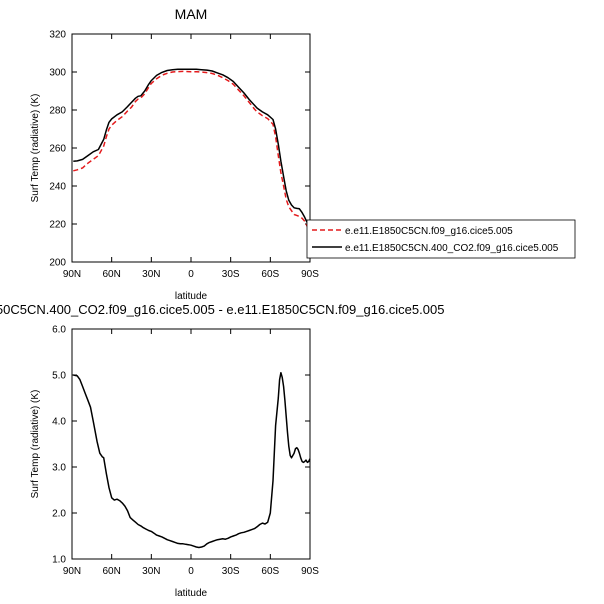  I want to click on legend-label-control: e.e11.E1850C5CN.f09_g16.cice5.005, so click(429, 231).